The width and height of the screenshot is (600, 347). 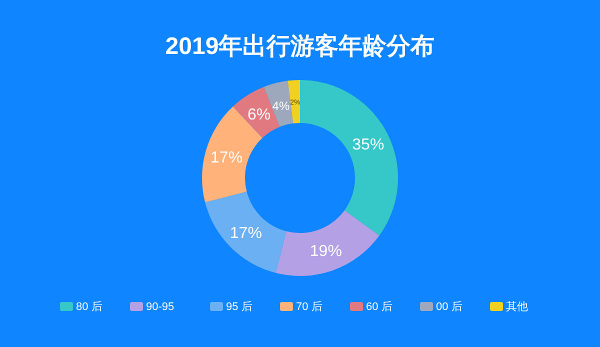 What do you see at coordinates (160, 307) in the screenshot?
I see `legend-label: 90-95` at bounding box center [160, 307].